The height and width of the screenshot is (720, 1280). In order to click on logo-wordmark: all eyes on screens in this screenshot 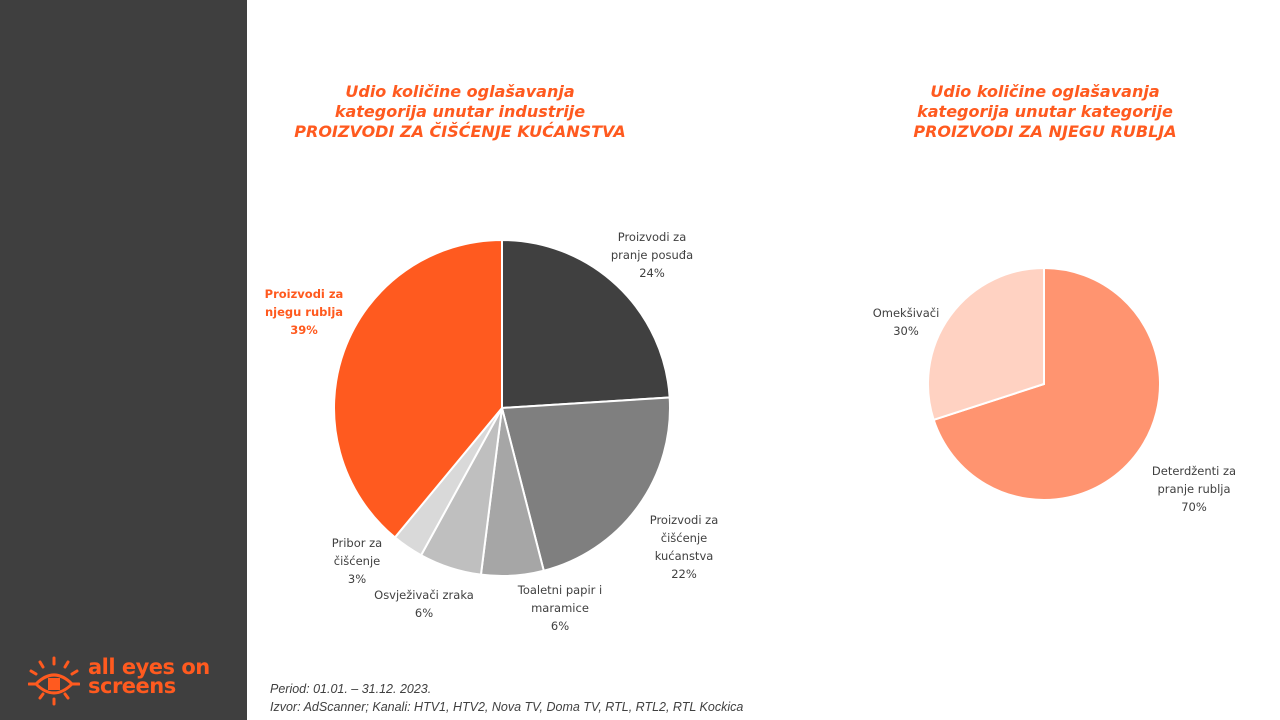, I will do `click(149, 676)`.